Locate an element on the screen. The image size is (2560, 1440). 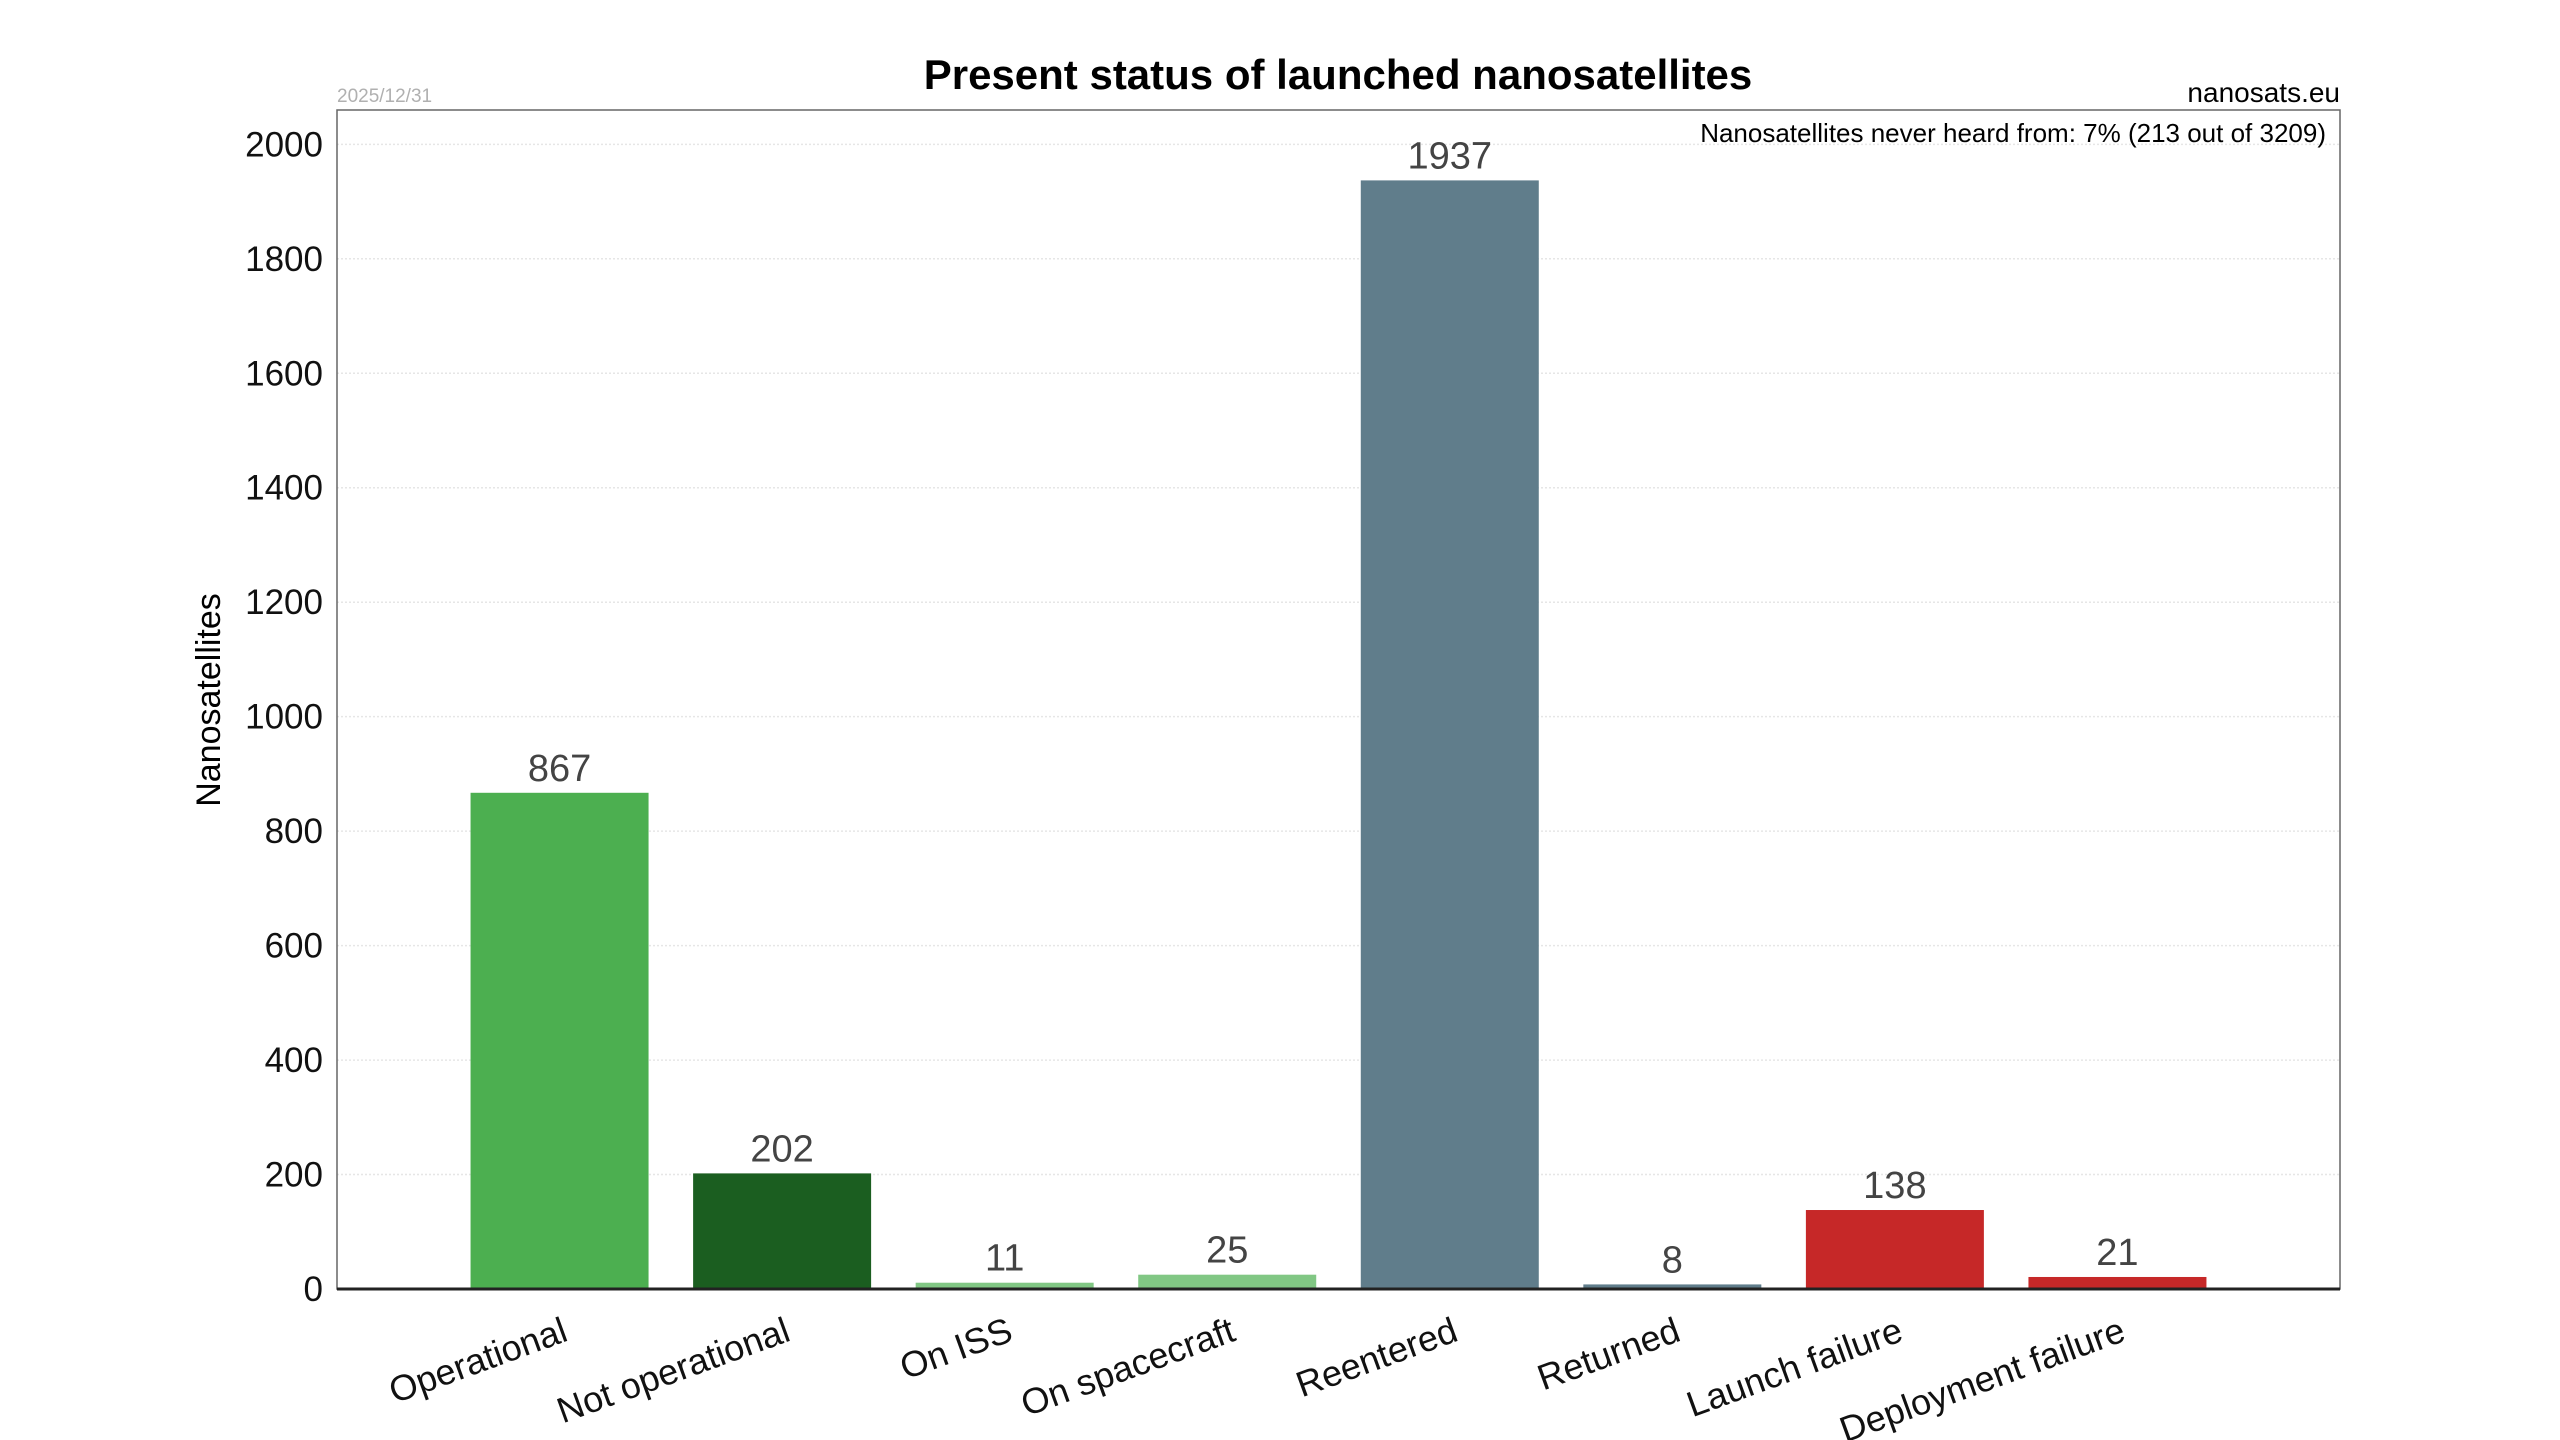
data-label: 8 is located at coordinates (1672, 1260).